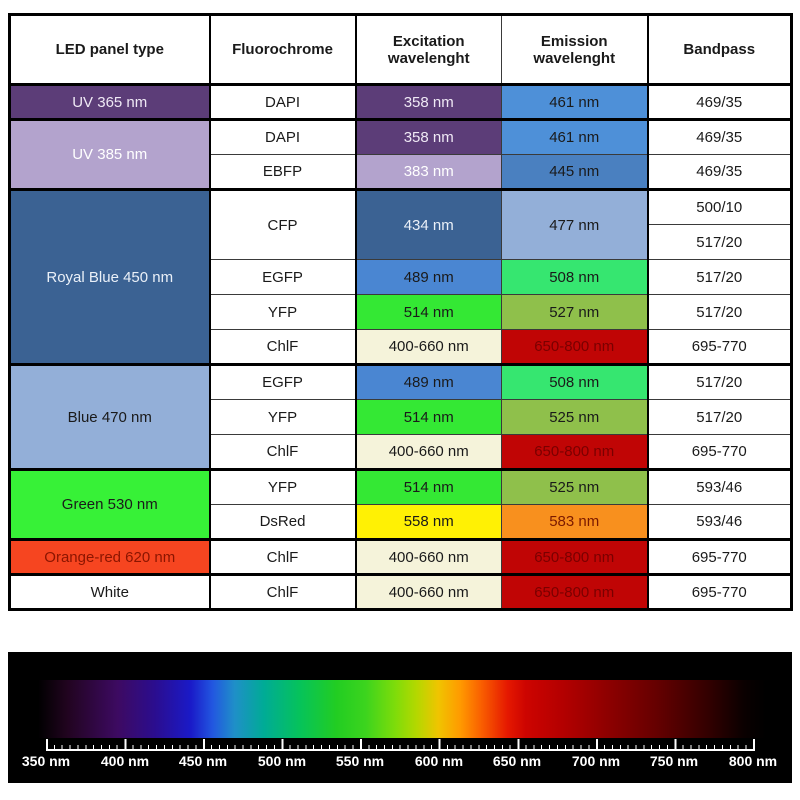  I want to click on spectrum-tick-label: 500 nm, so click(282, 761).